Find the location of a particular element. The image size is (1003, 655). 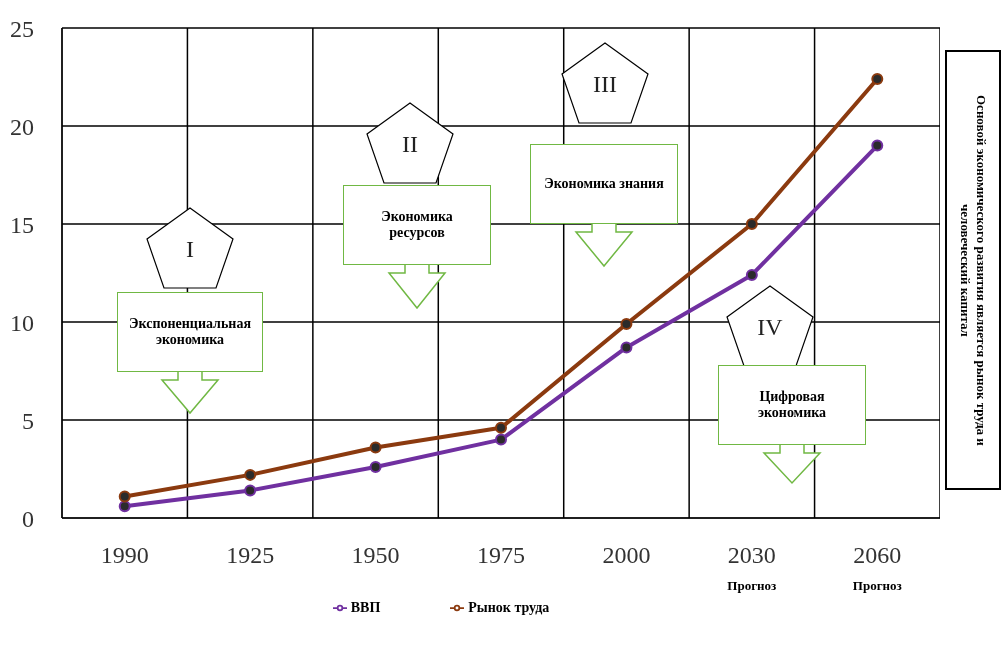

x-tick-label: 2000 is located at coordinates (626, 555).